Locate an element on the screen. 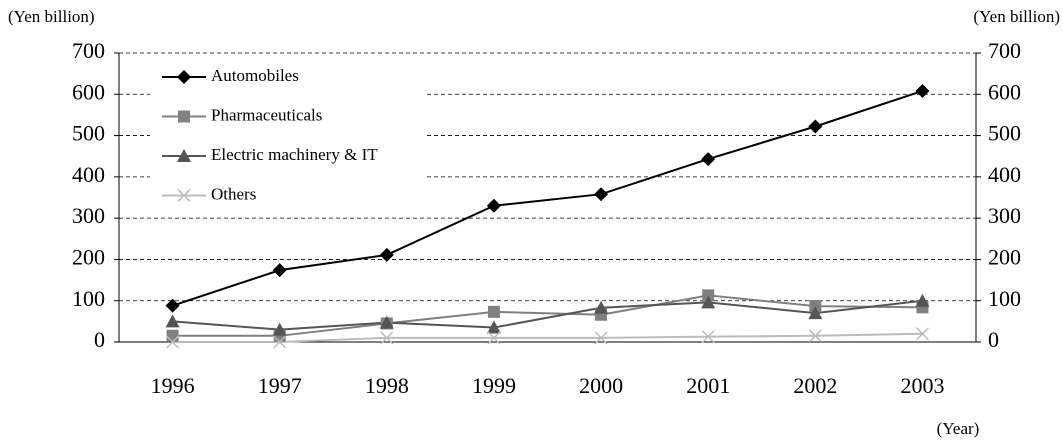  y-tick-label: 600 is located at coordinates (88, 91).